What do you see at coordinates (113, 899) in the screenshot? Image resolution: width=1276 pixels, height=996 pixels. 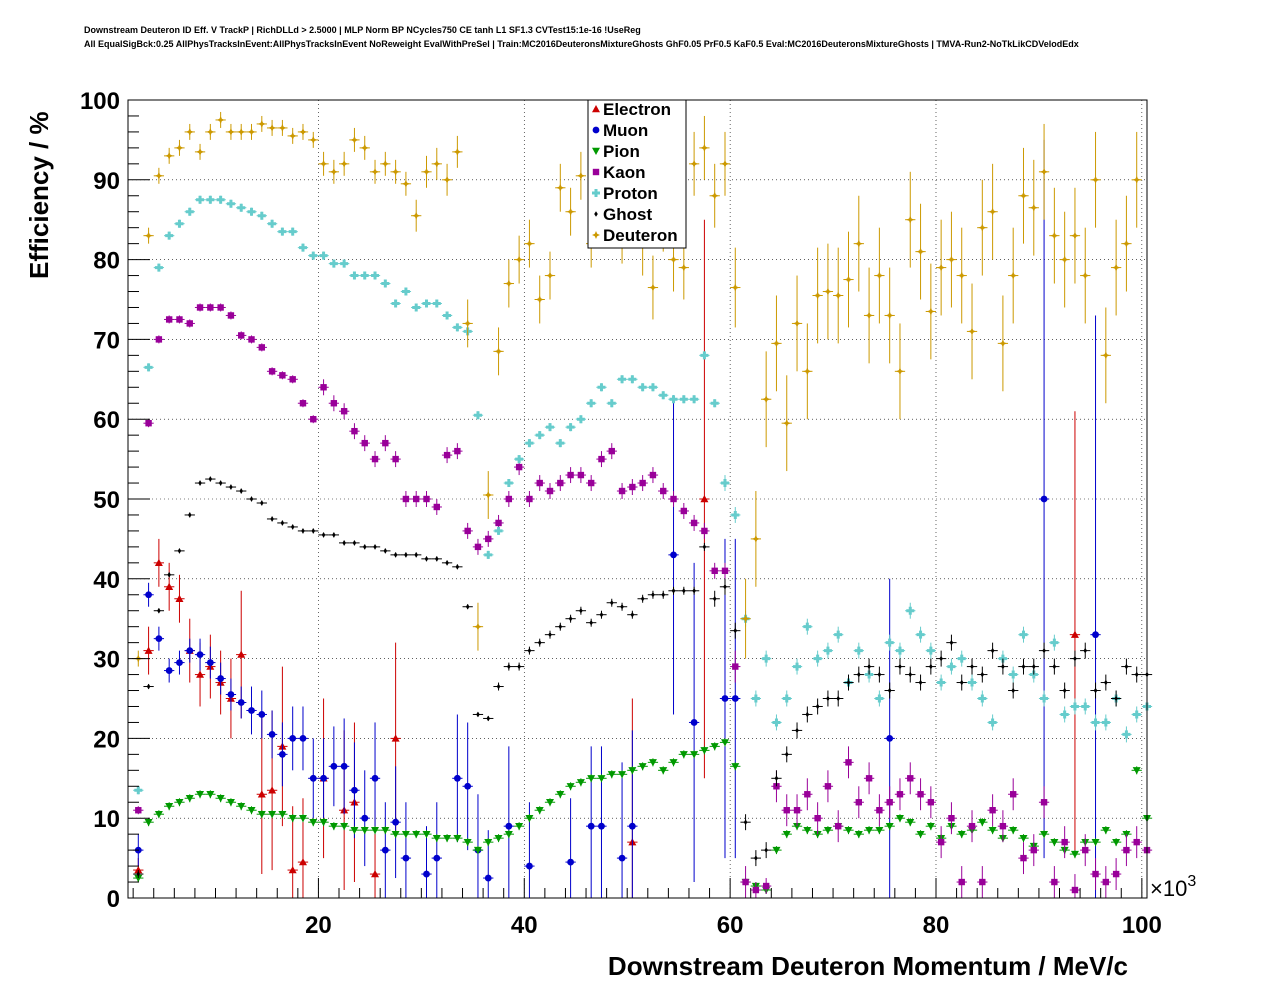 I see `y-tick-label: 0` at bounding box center [113, 899].